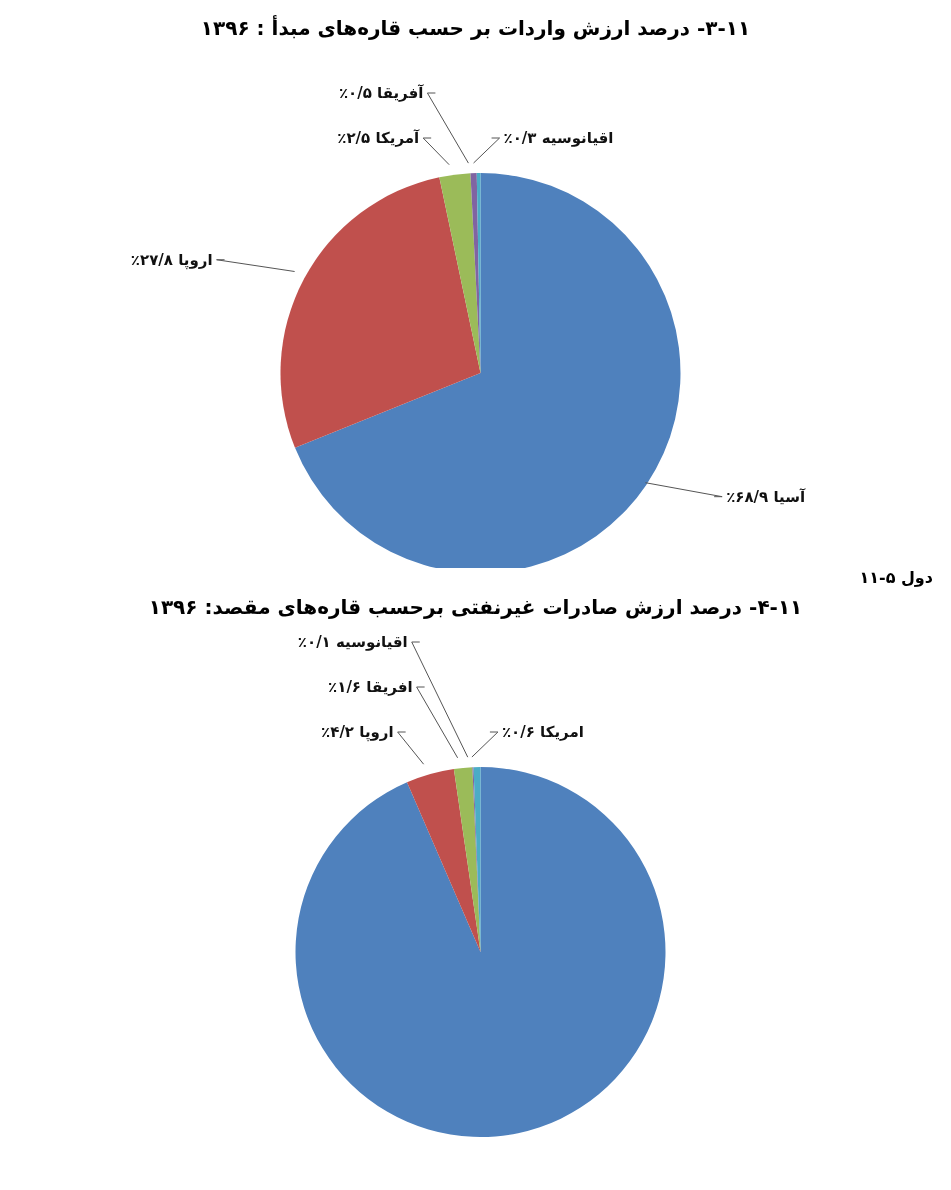  What do you see at coordinates (558, 138) in the screenshot?
I see `slice-label: اقیانوسیه ۰/۳٪` at bounding box center [558, 138].